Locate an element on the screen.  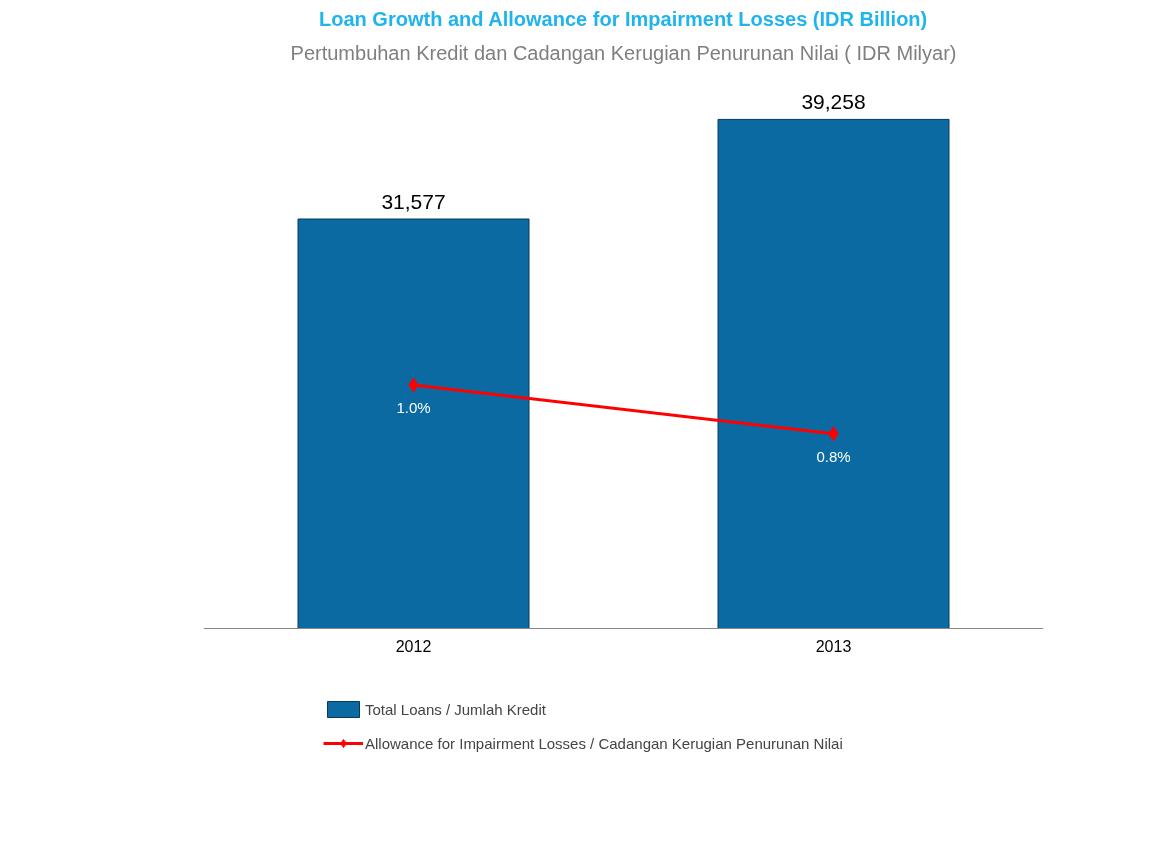
x-tick-label: 2013 is located at coordinates (833, 646).